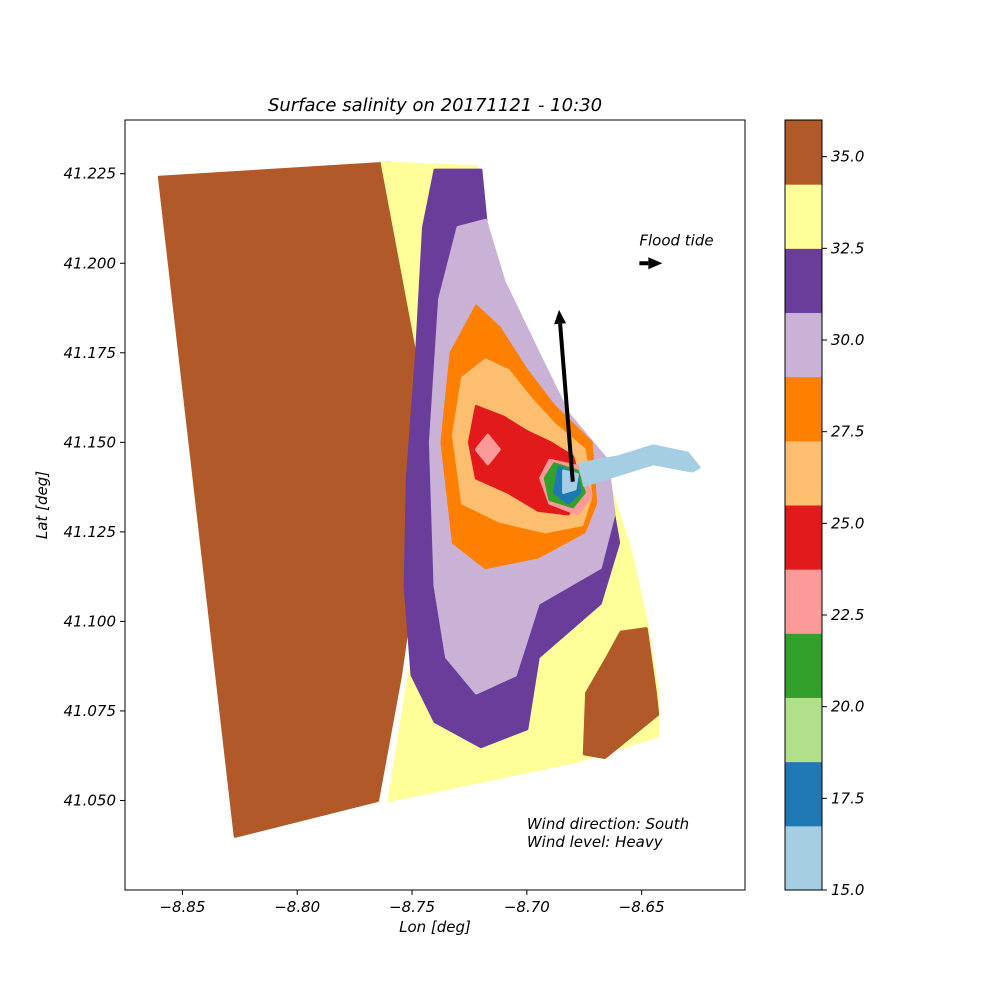  I want to click on y-tick-label-0: 41.050, so click(90, 800).